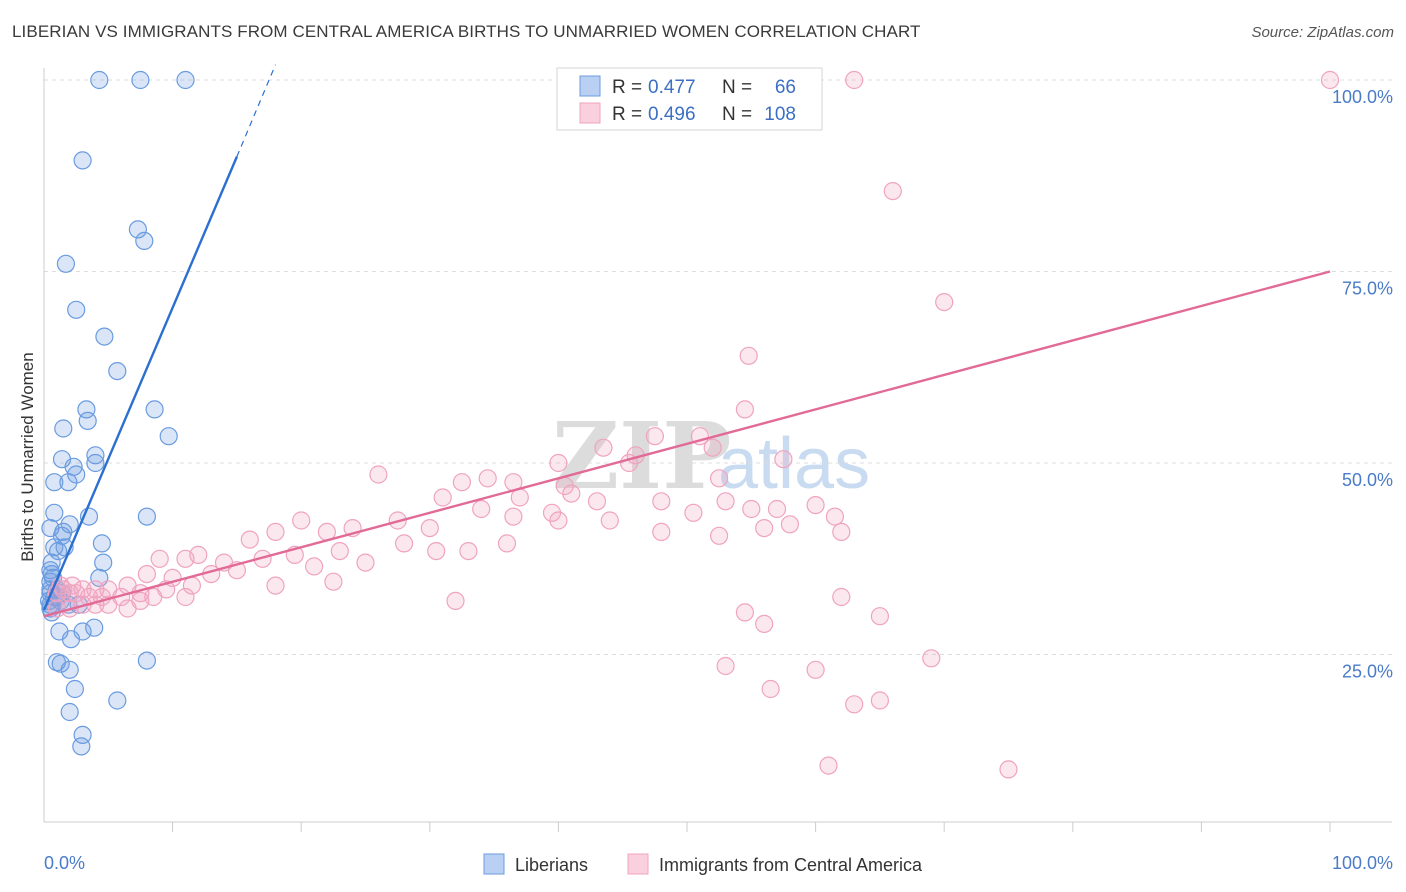  What do you see at coordinates (27, 456) in the screenshot?
I see `y-axis-label: Births to Unmarried Women` at bounding box center [27, 456].